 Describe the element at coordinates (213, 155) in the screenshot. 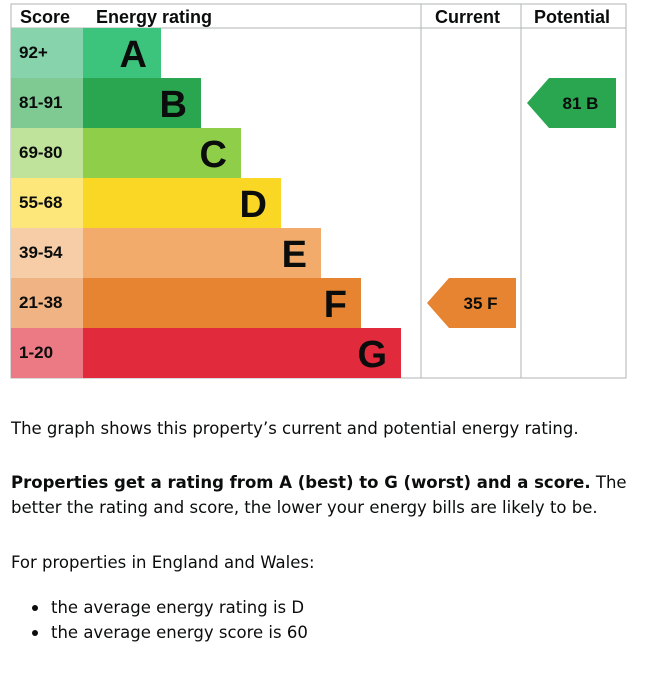

I see `rating-letter-c: C` at that location.